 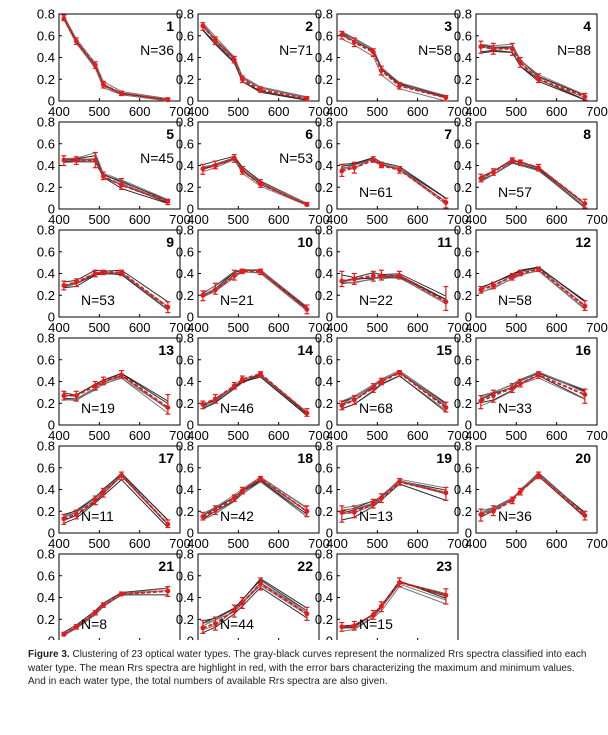 What do you see at coordinates (253, 495) in the screenshot?
I see `panel-18: 0 0.2 0.4 0.6 0.8 400 500 600 700 18 N=42` at bounding box center [253, 495].